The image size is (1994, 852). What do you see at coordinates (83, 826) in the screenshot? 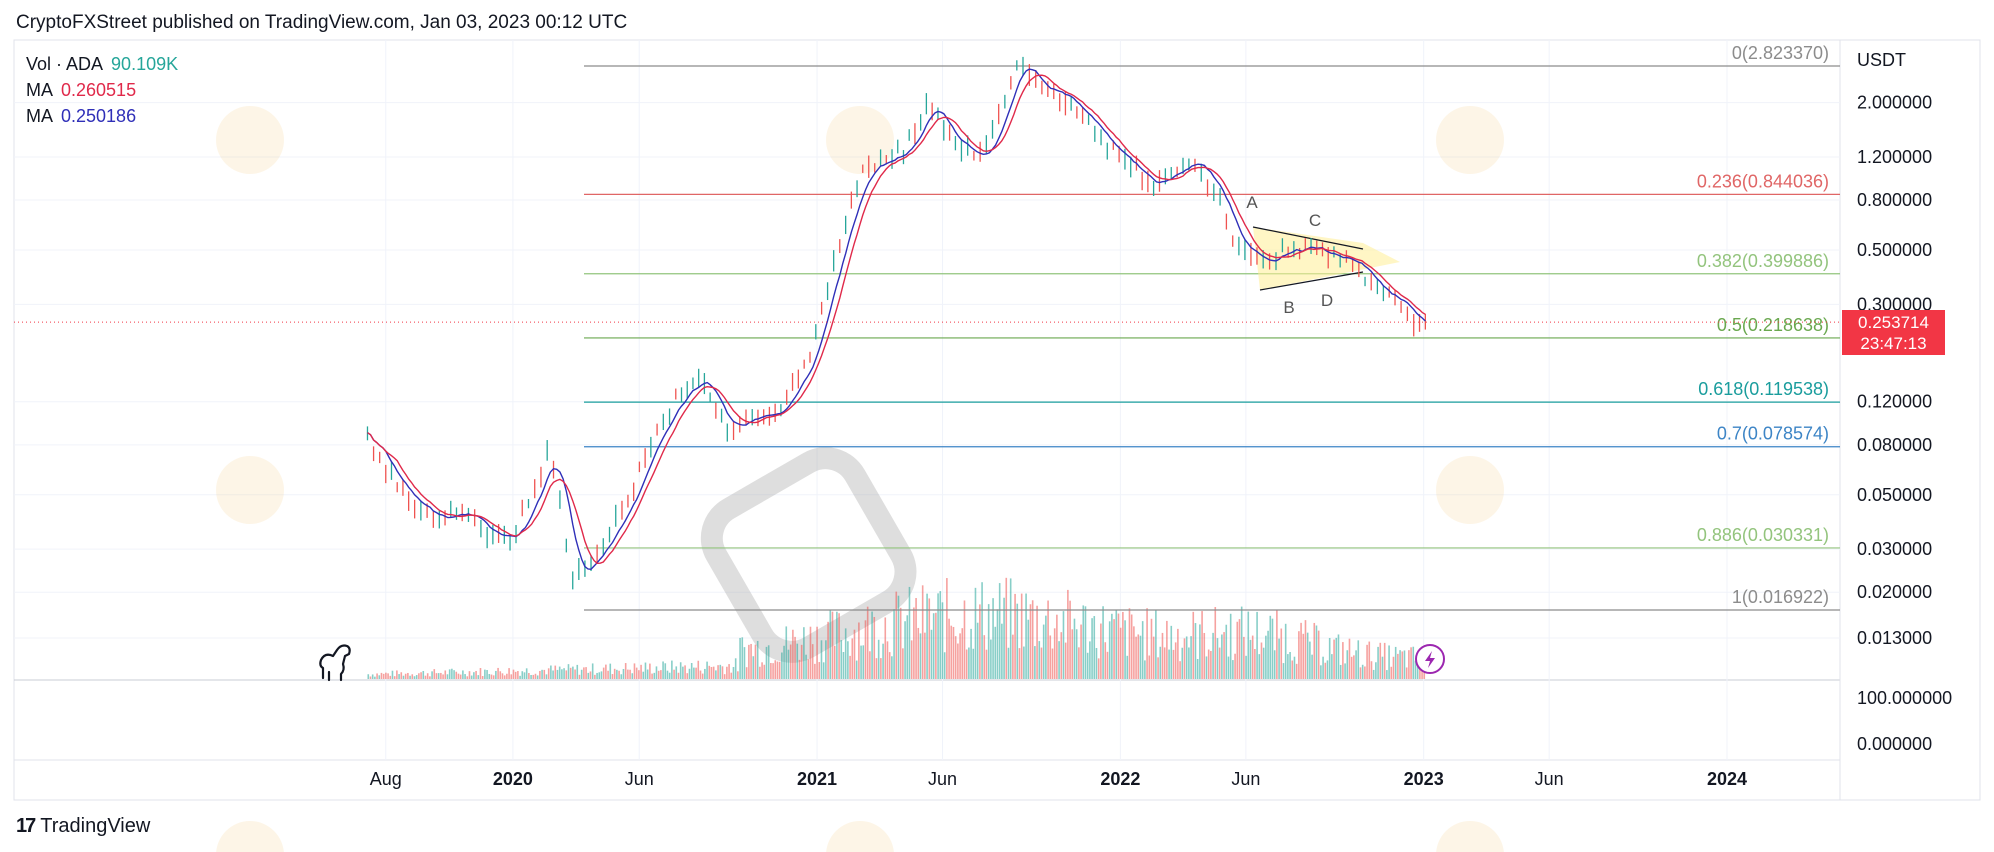
I see `tradingview-brand: 17 TradingView` at bounding box center [83, 826].